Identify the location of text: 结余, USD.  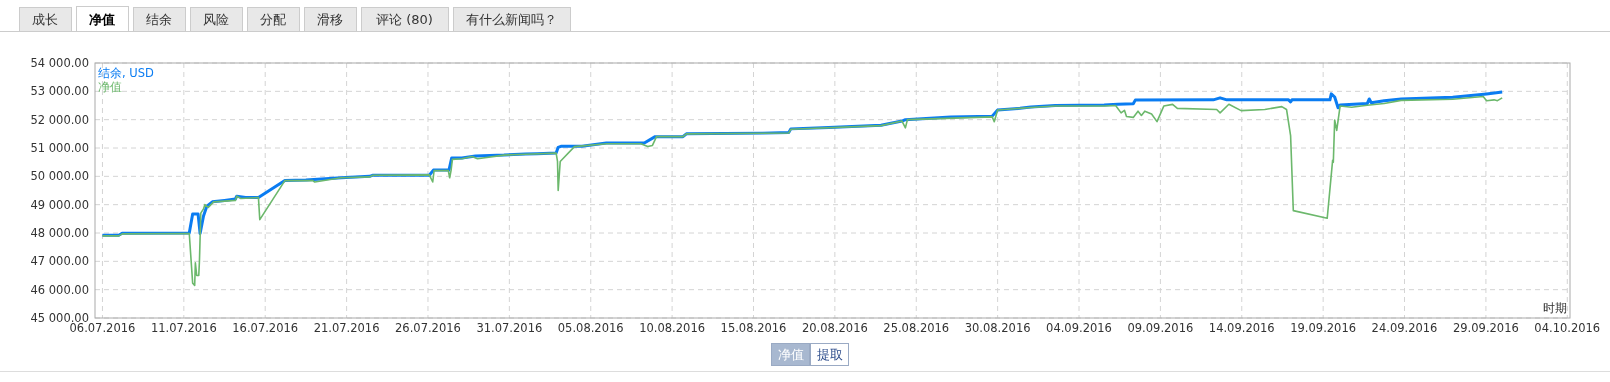
(126, 73).